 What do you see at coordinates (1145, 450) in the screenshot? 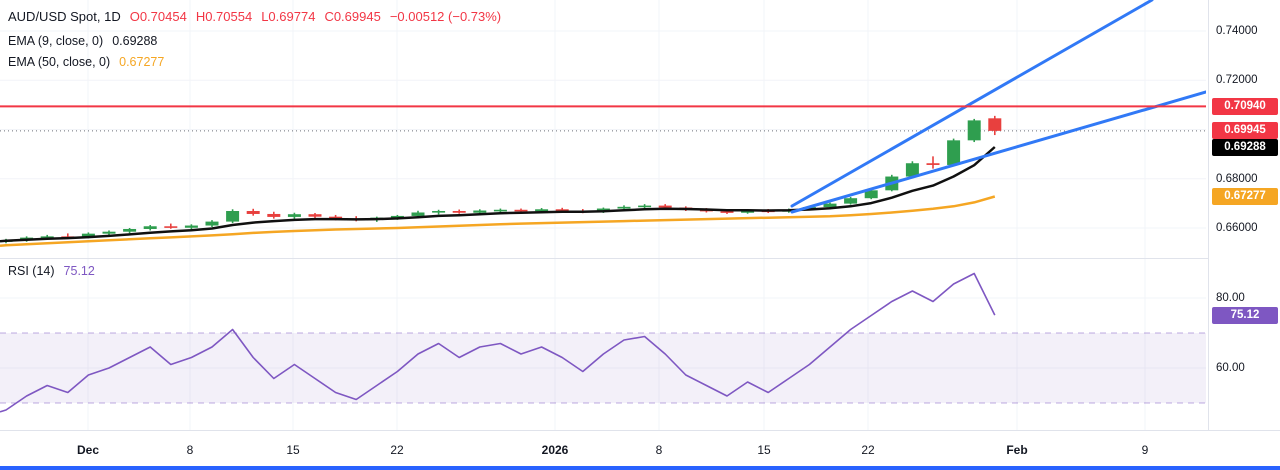
I see `time-tick-label: 9` at bounding box center [1145, 450].